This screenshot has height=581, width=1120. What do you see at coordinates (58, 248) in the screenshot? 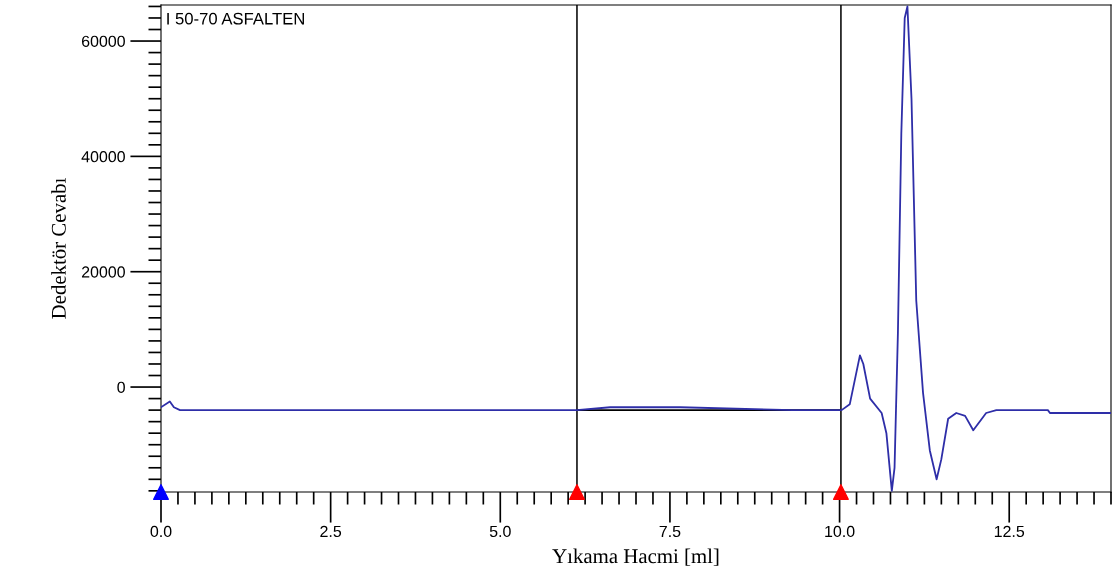
I see `y-axis-title: Dedektör Cevabı` at bounding box center [58, 248].